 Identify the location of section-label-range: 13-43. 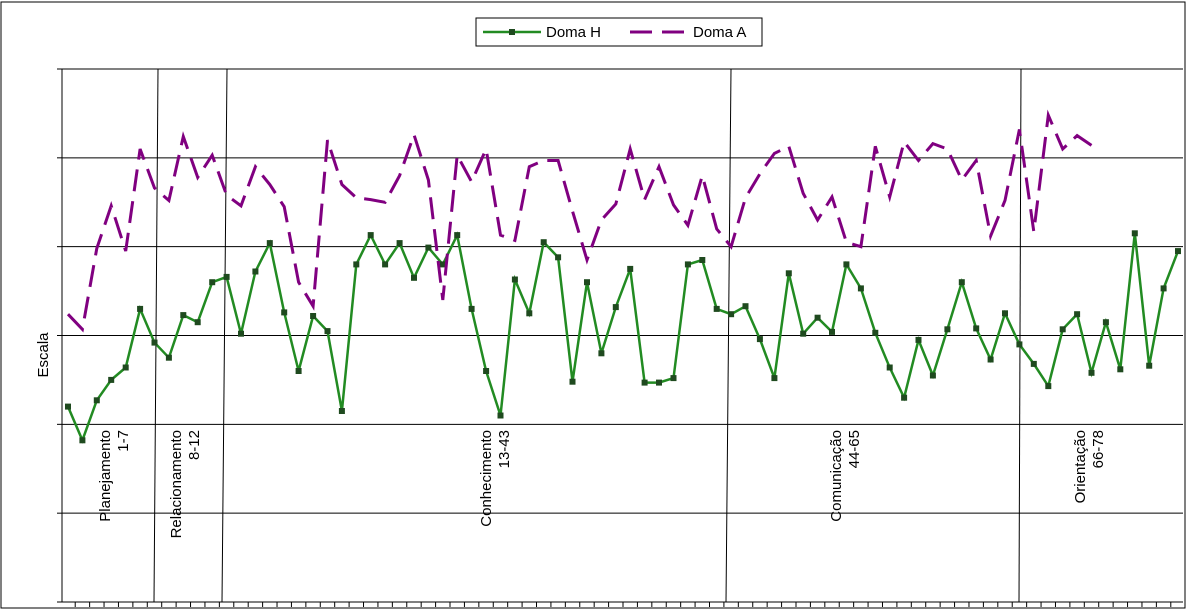
(504, 449).